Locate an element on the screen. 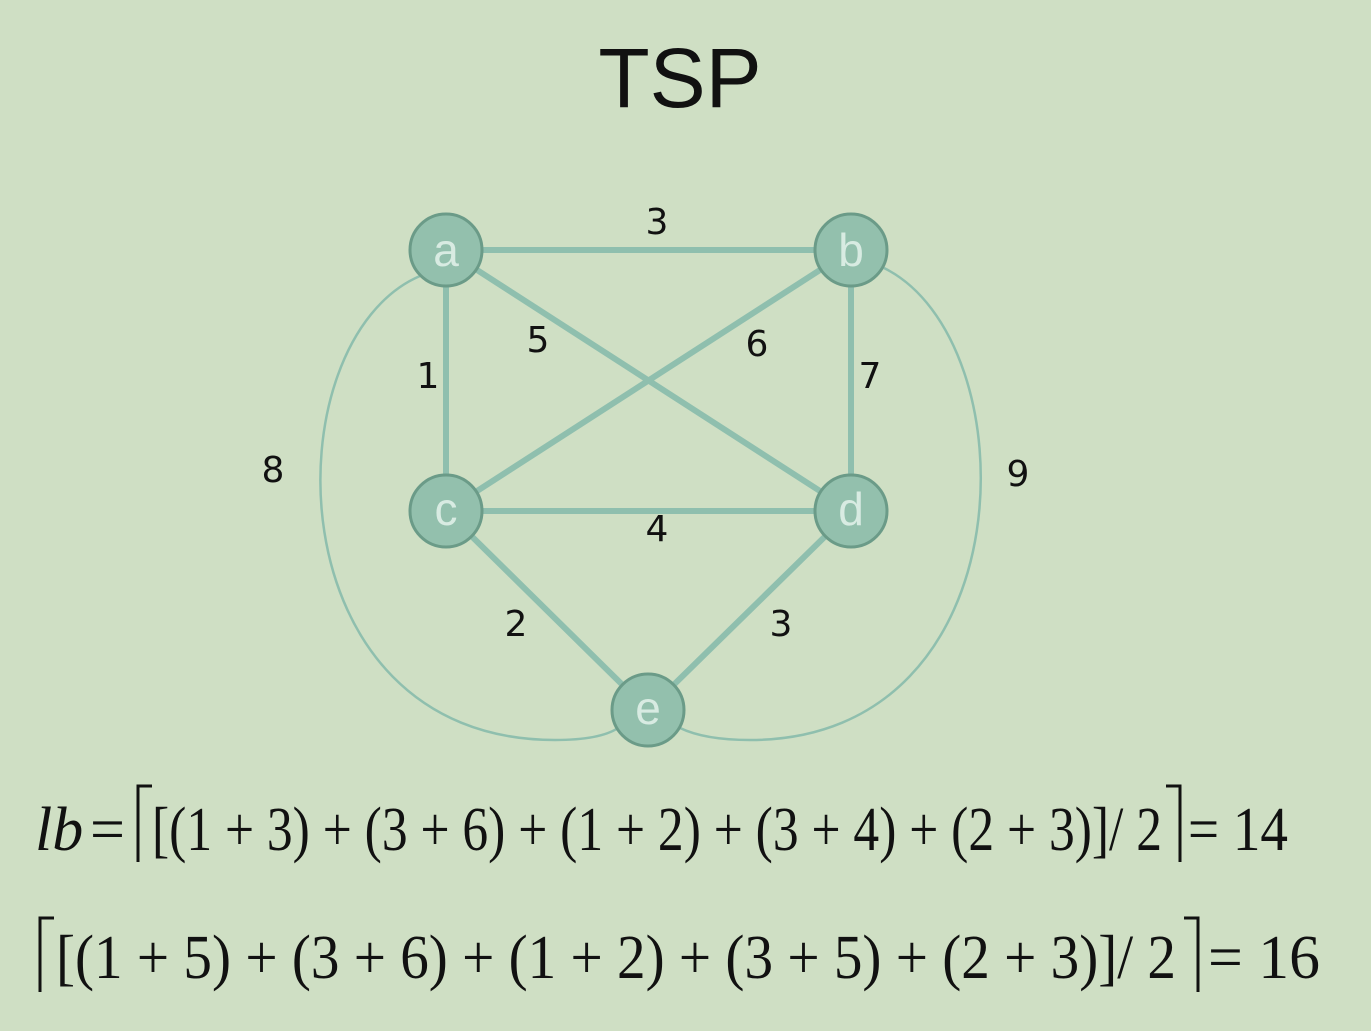 The image size is (1371, 1031). edge-weight: 9 is located at coordinates (1018, 474).